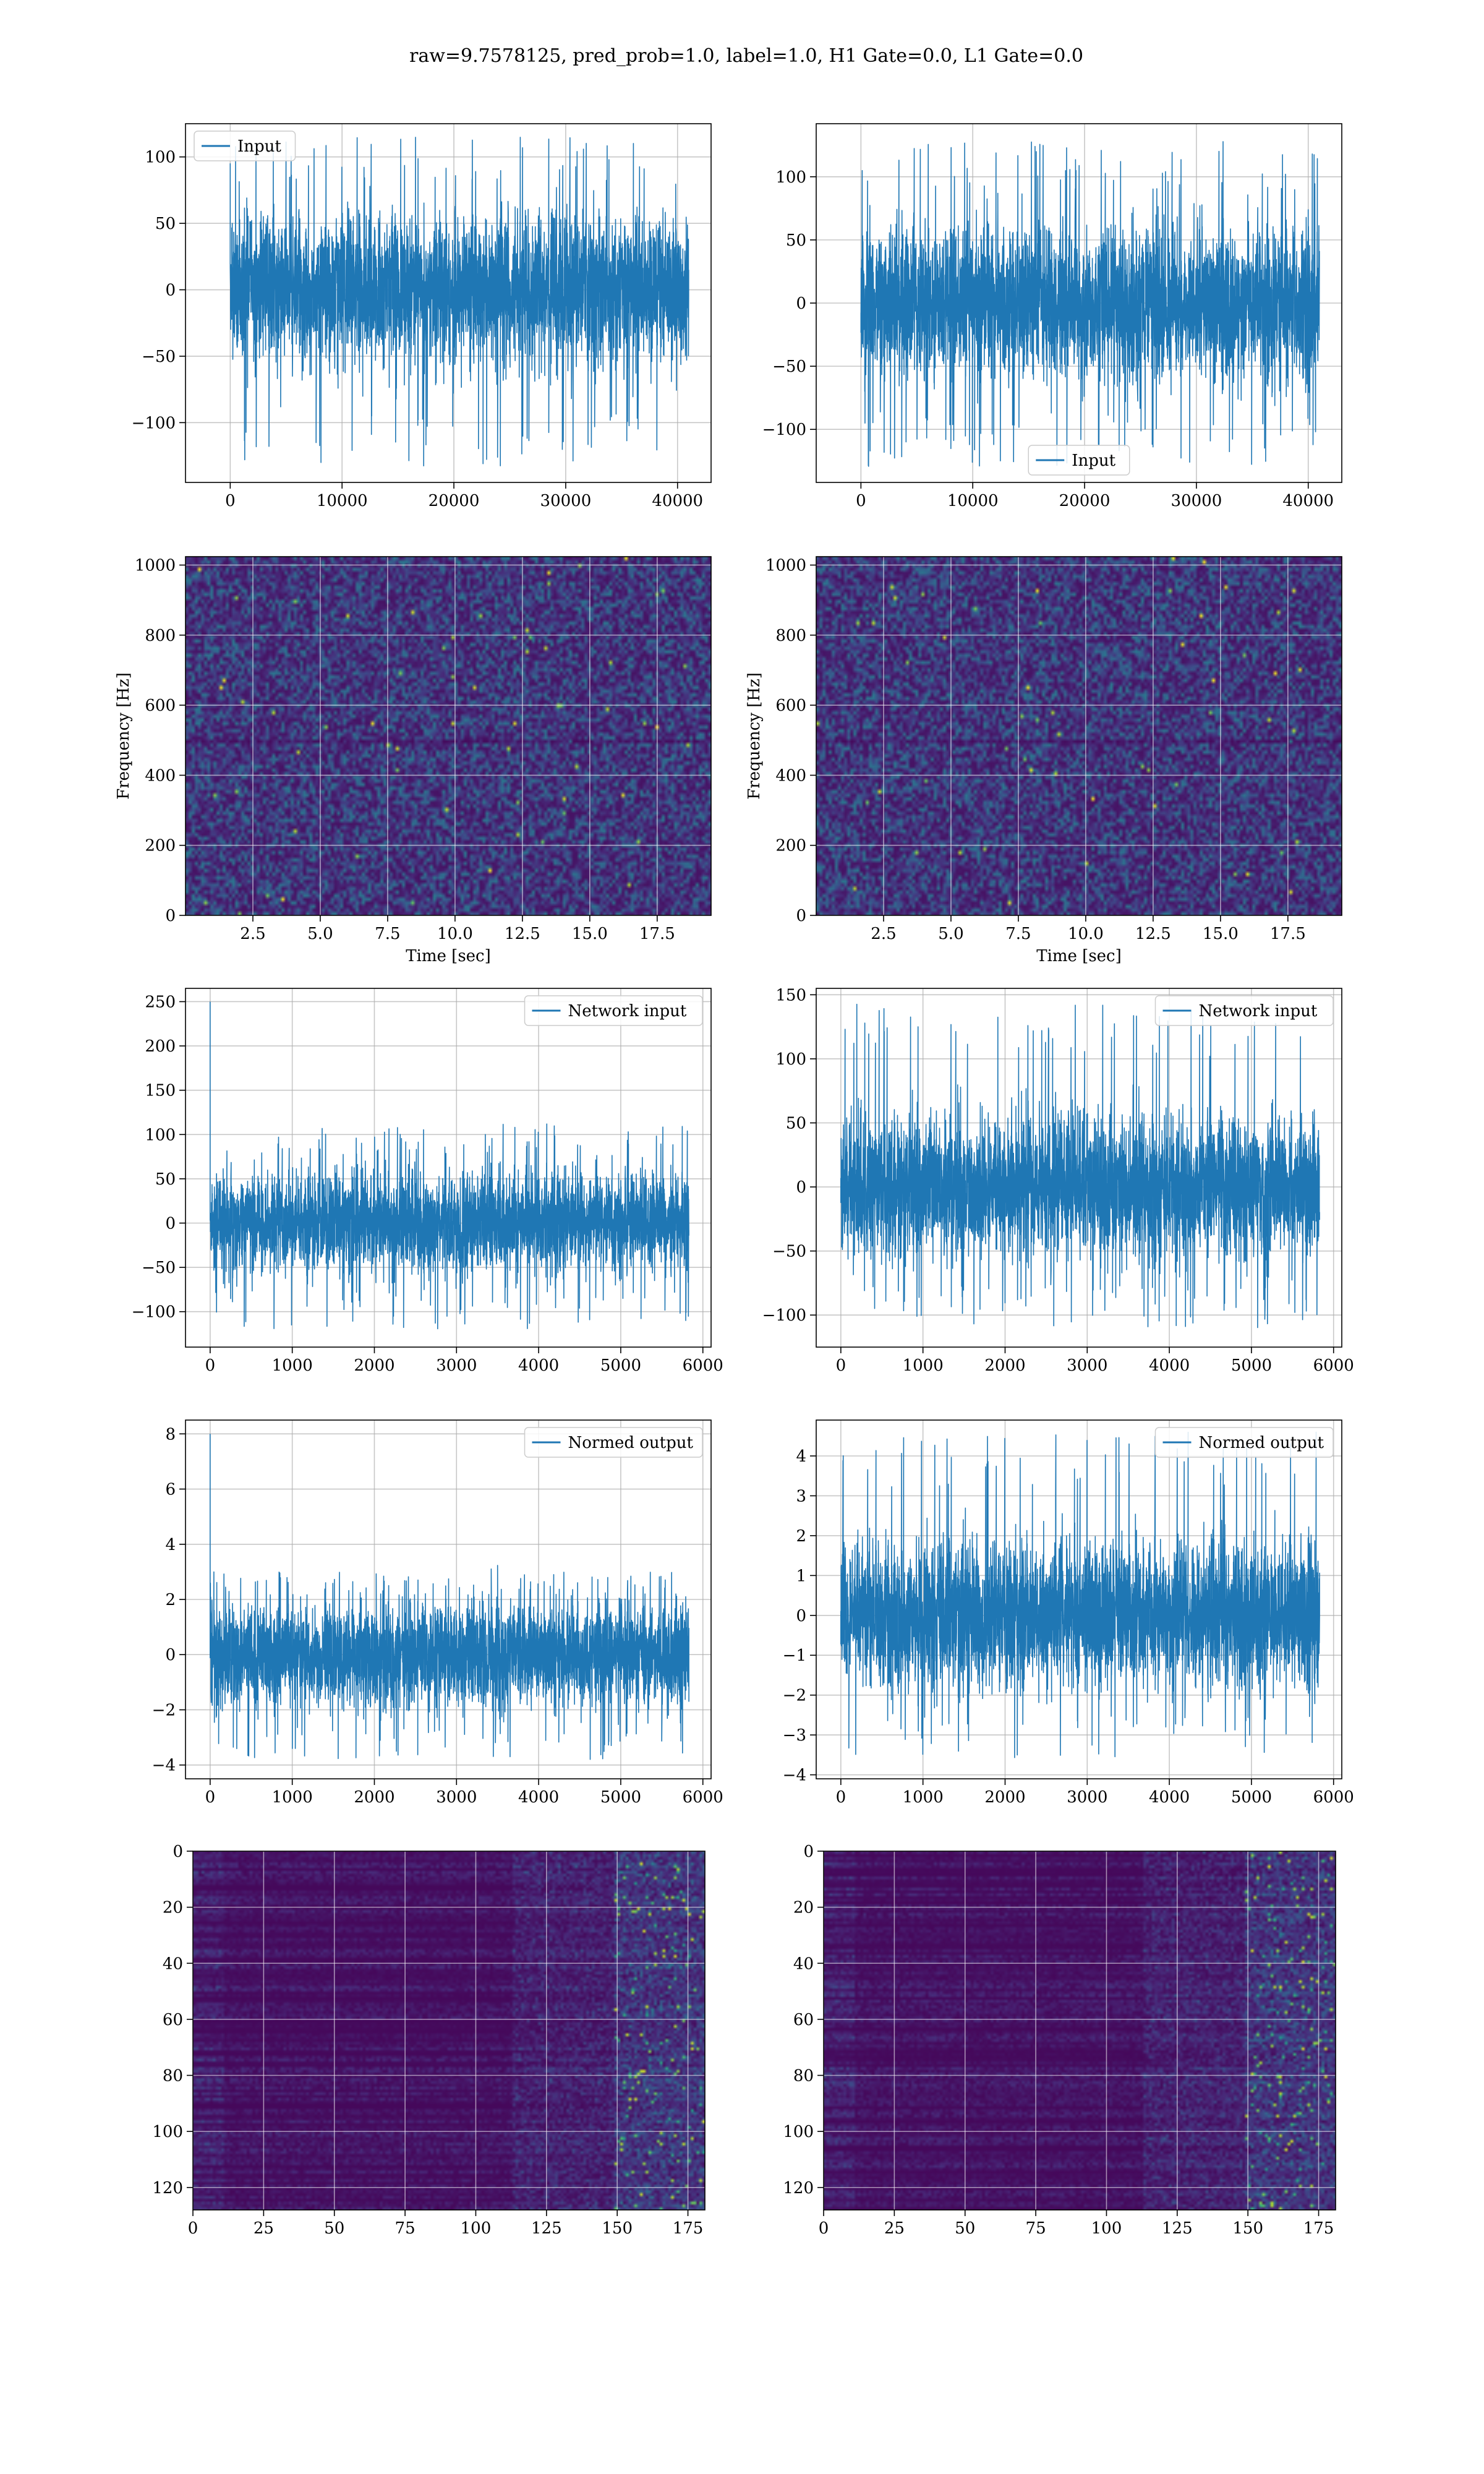 Image resolution: width=1484 pixels, height=2474 pixels. I want to click on x-tick-label: 1000, so click(292, 1365).